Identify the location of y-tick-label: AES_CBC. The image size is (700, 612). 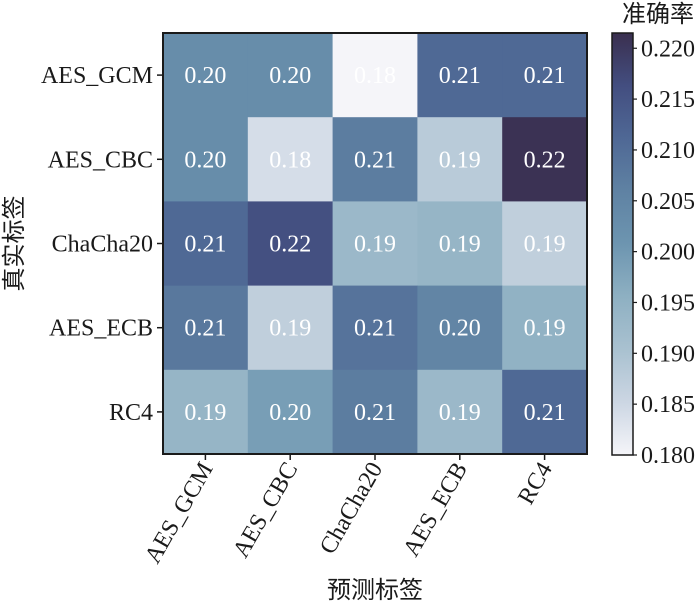
(100, 160).